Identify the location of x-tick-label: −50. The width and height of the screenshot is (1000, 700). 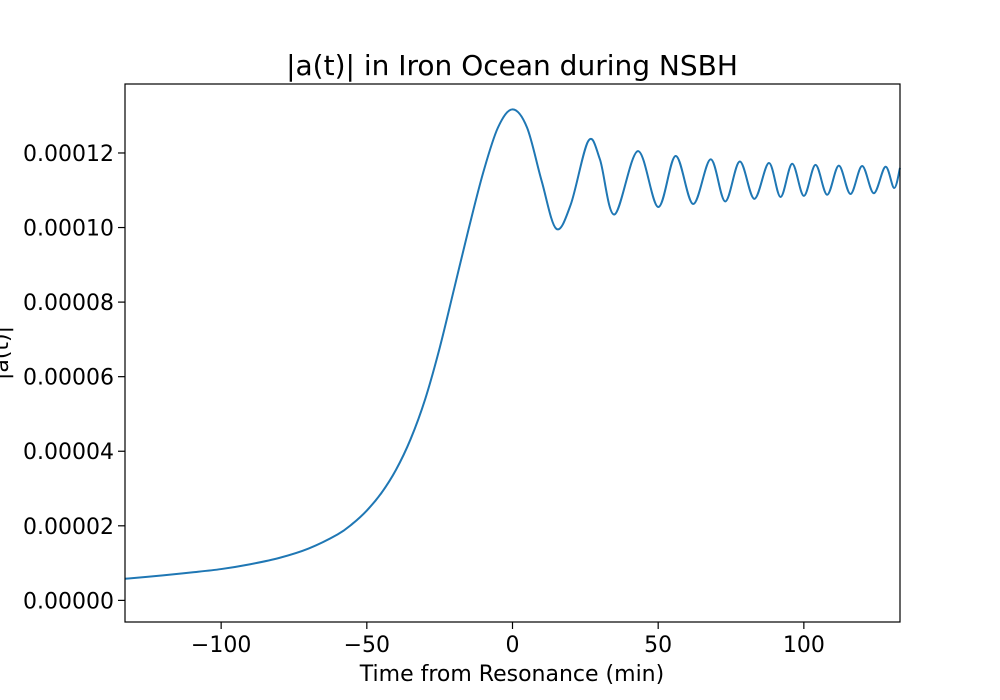
(367, 645).